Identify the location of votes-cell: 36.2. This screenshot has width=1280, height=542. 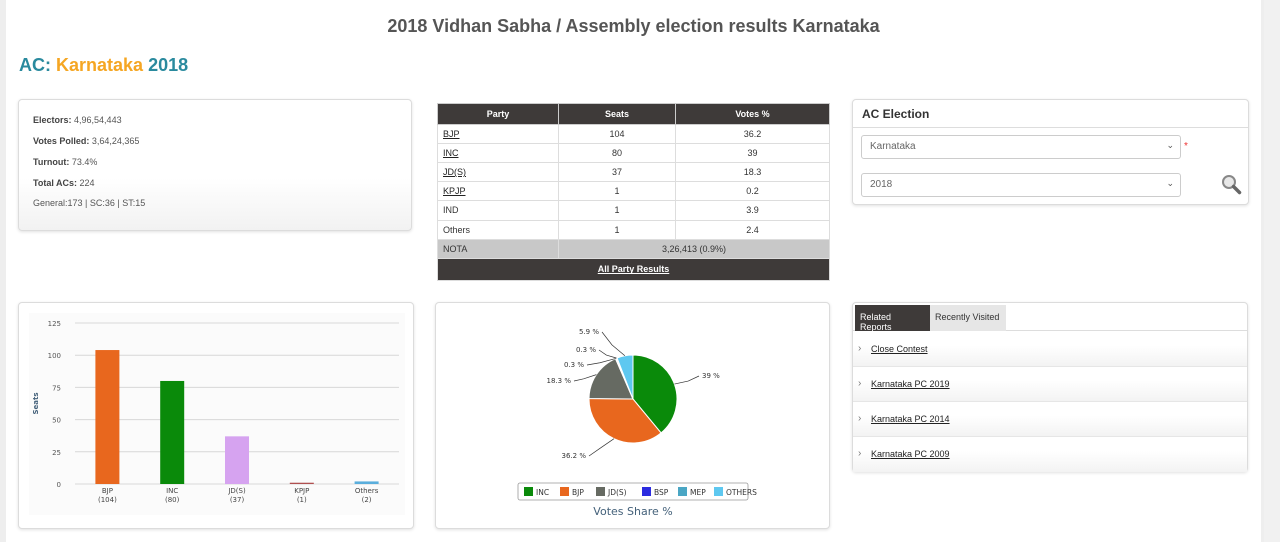
(752, 134).